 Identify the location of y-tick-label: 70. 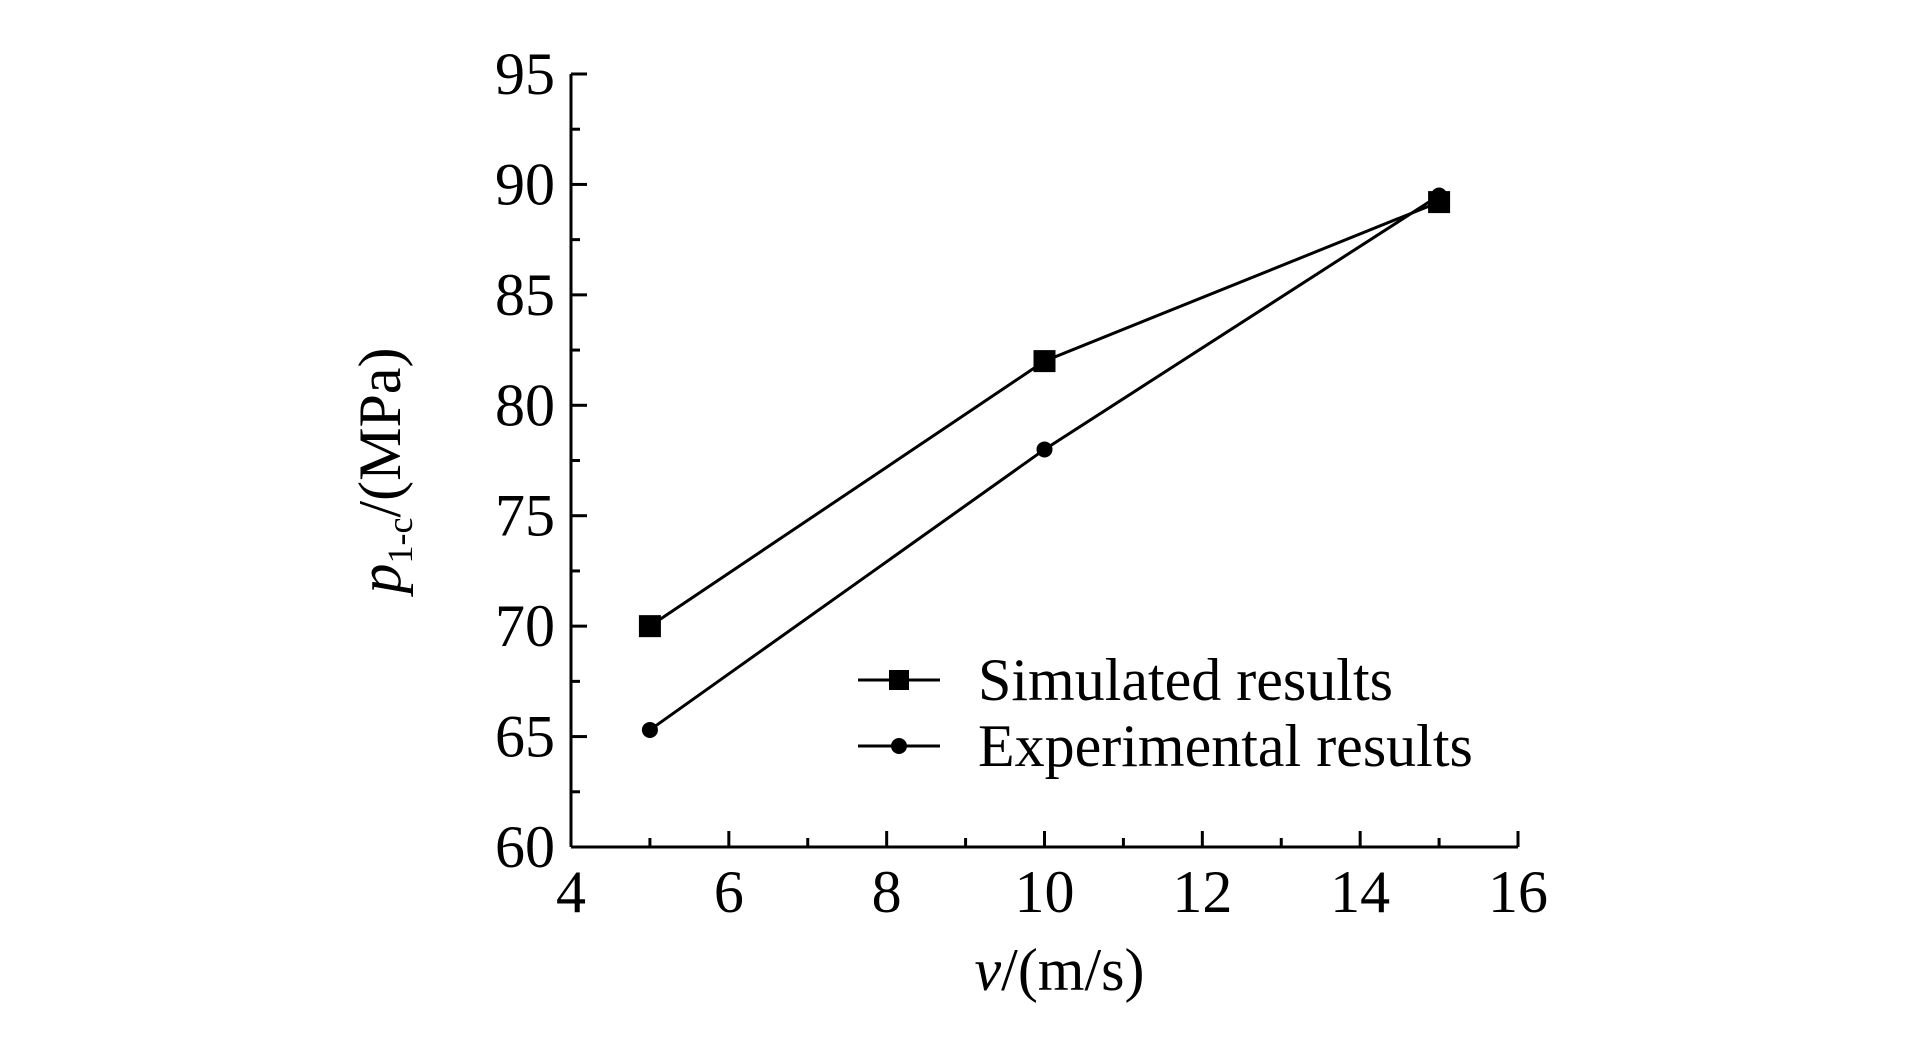
(525, 626).